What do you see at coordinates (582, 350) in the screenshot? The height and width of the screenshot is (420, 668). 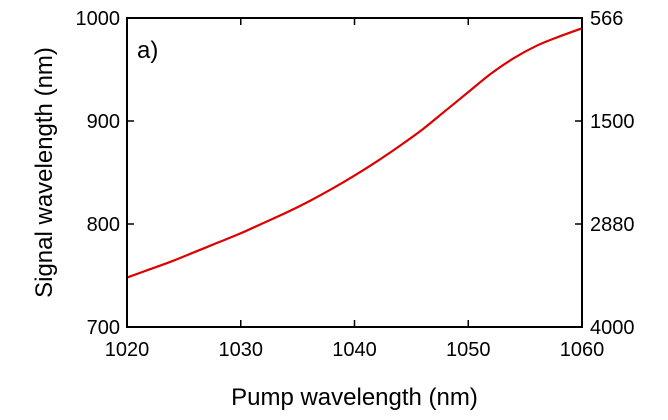 I see `x-tick-label: 1060` at bounding box center [582, 350].